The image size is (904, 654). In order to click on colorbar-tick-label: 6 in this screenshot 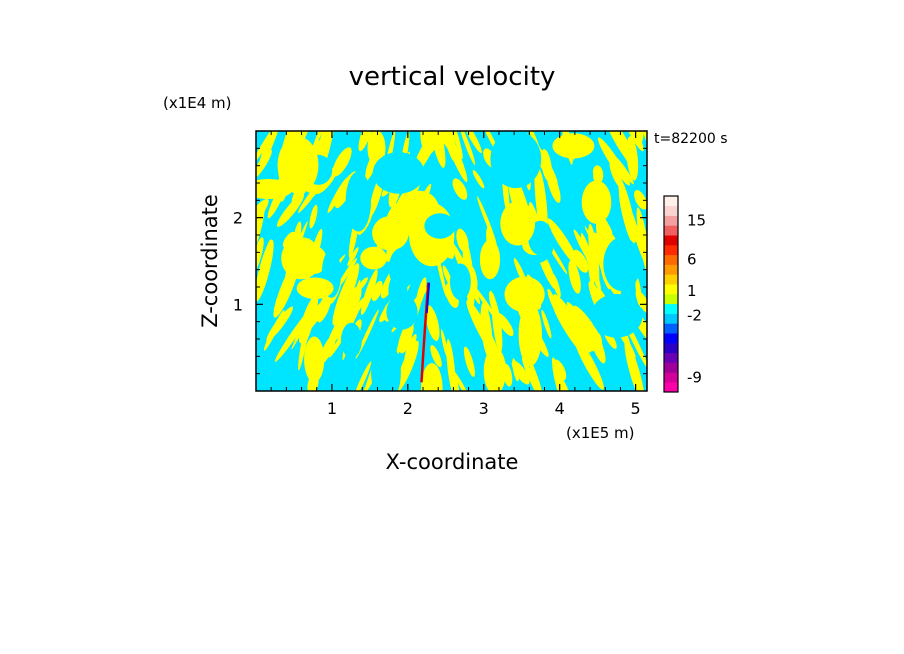, I will do `click(692, 260)`.